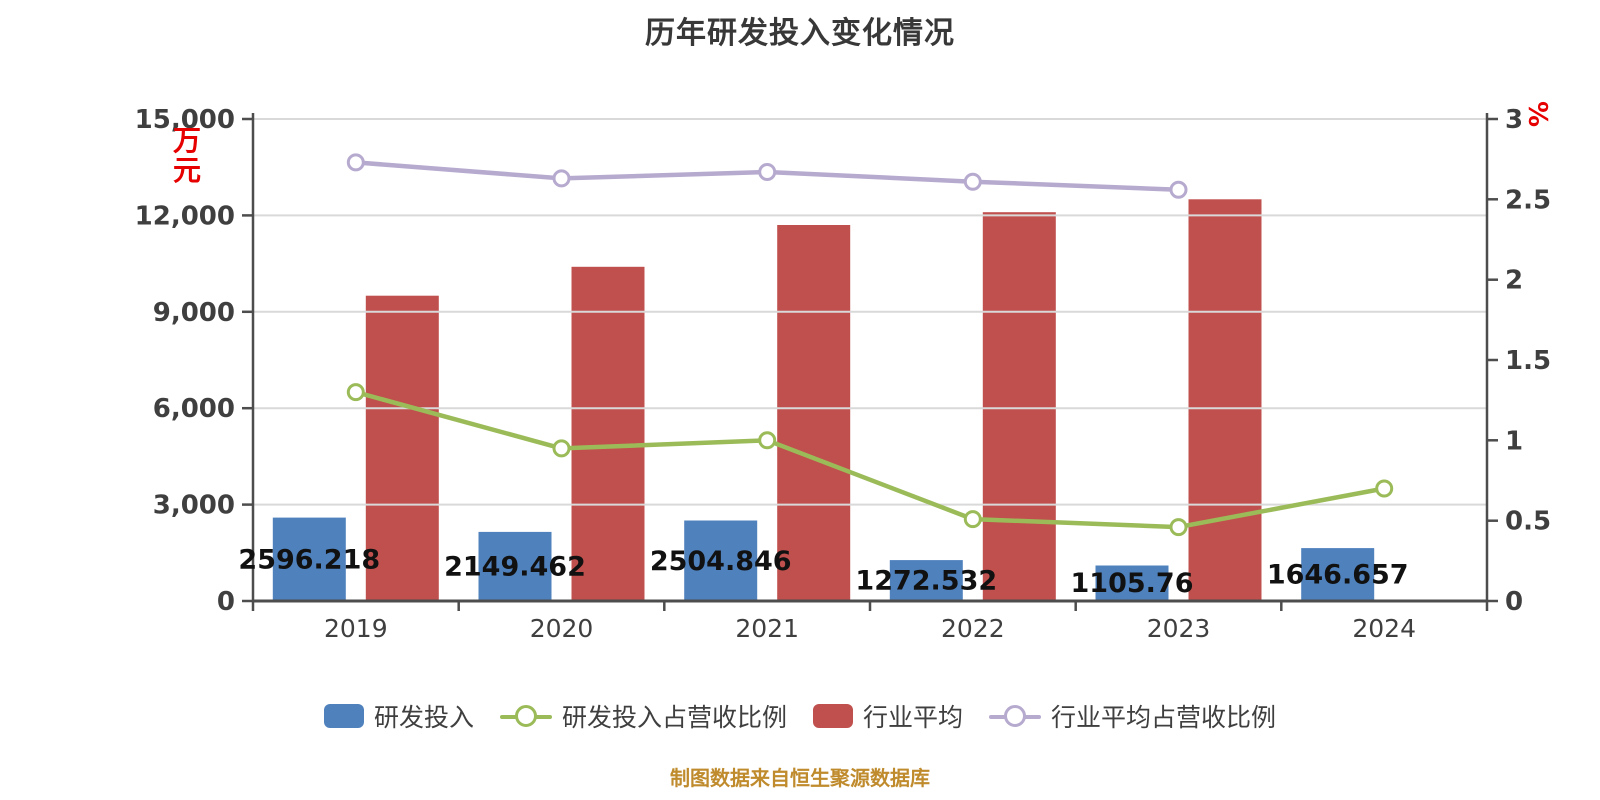 This screenshot has height=800, width=1600. I want to click on industry-bar-2020, so click(608, 433).